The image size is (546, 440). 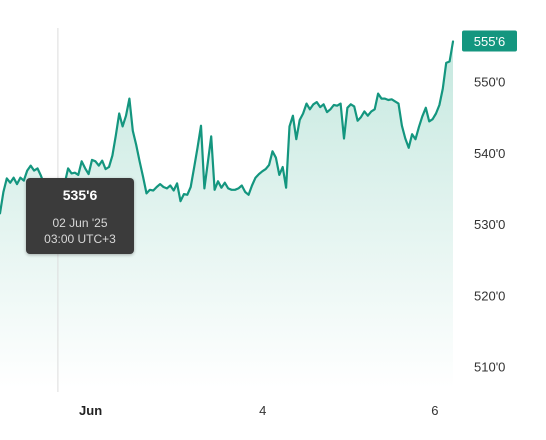 What do you see at coordinates (262, 410) in the screenshot?
I see `x-tick-label: 4` at bounding box center [262, 410].